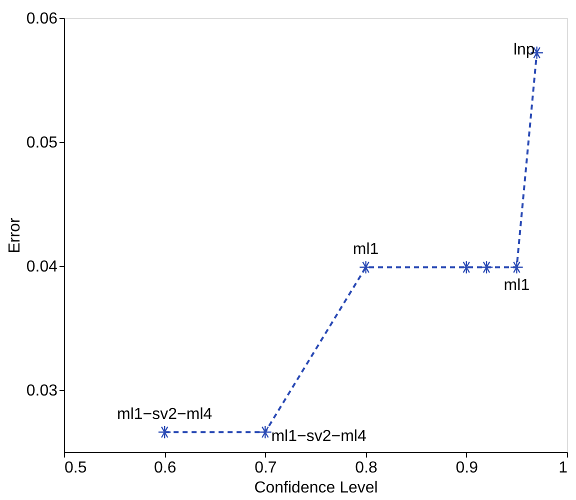  I want to click on y-tick-label: 0.06, so click(42, 19).